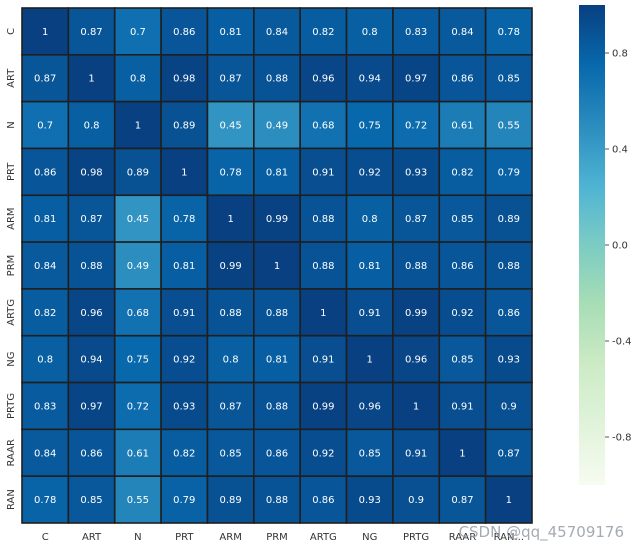 The image size is (638, 547). Describe the element at coordinates (45, 265) in the screenshot. I see `heatmap-cell-PRM-C` at that location.